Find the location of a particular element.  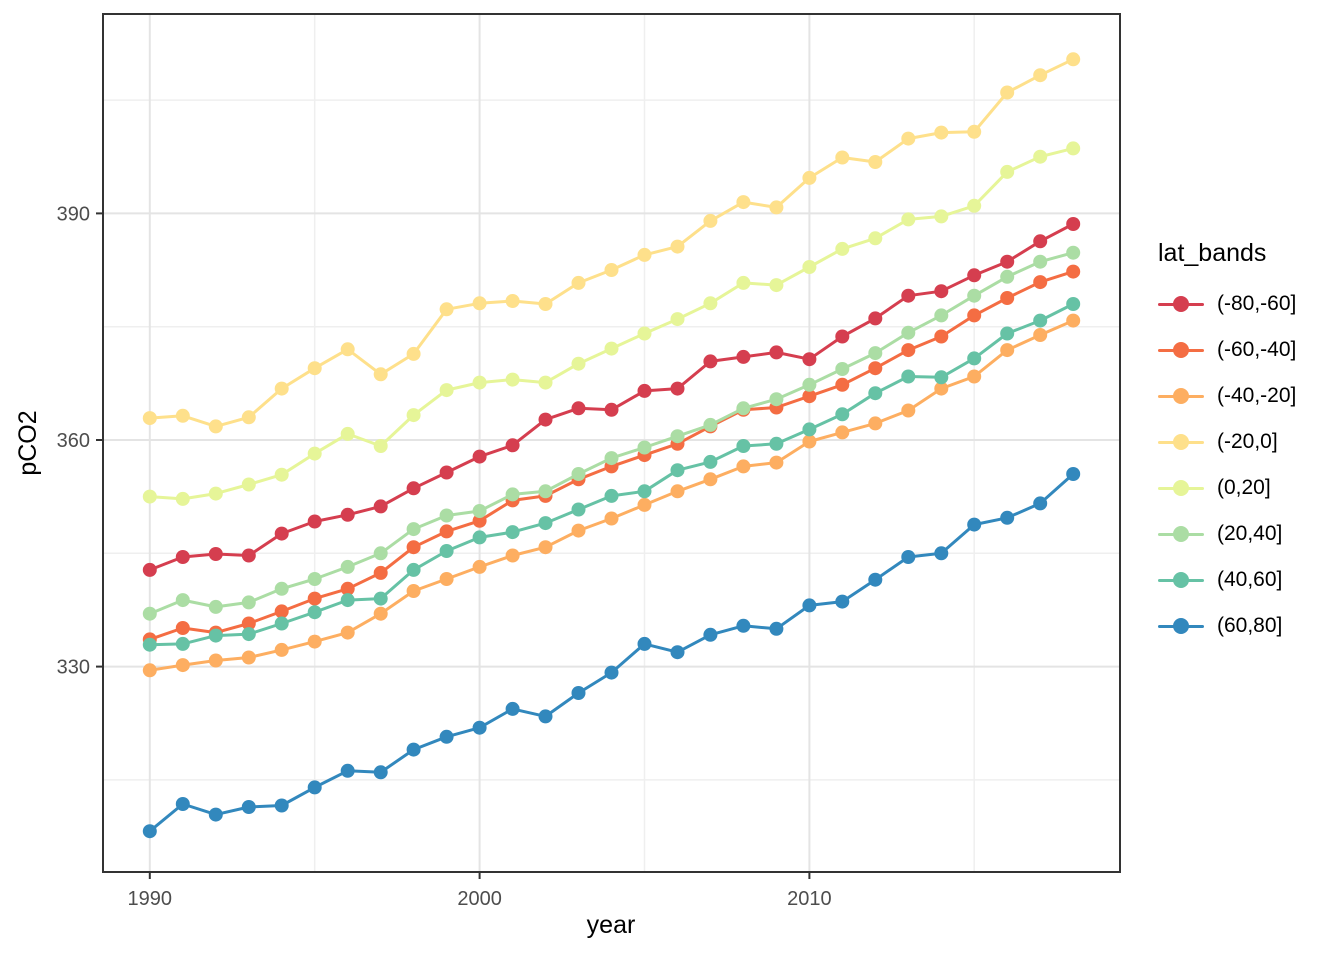

legend-label: (-80,-60] is located at coordinates (1257, 303).